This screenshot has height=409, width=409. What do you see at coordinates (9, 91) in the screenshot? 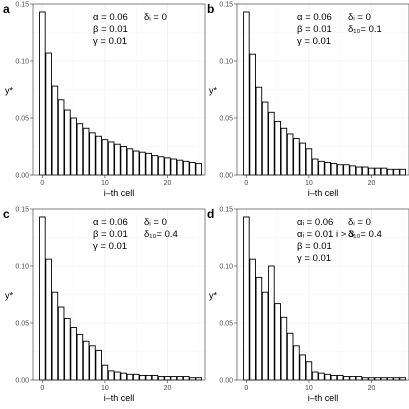
I see `y-axis-title: y*` at bounding box center [9, 91].